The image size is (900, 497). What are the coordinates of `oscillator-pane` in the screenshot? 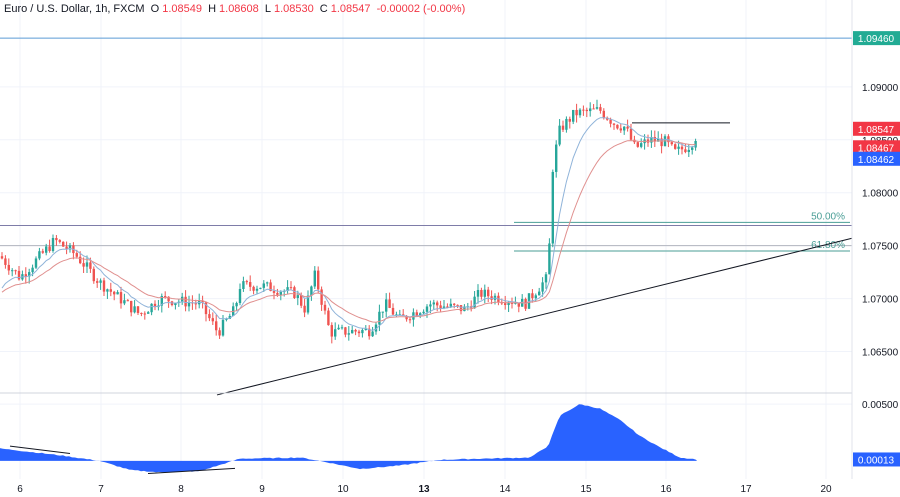 It's located at (348, 439).